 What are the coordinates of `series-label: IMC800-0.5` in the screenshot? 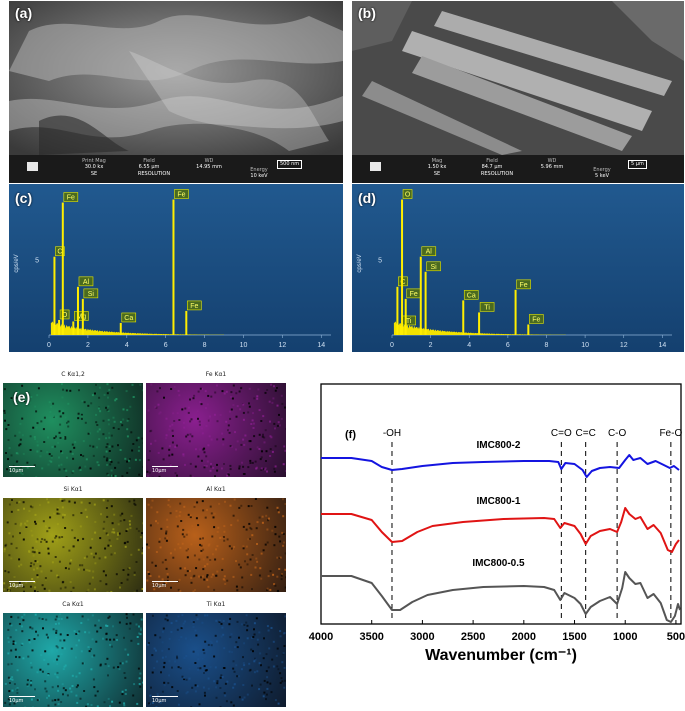 It's located at (498, 563).